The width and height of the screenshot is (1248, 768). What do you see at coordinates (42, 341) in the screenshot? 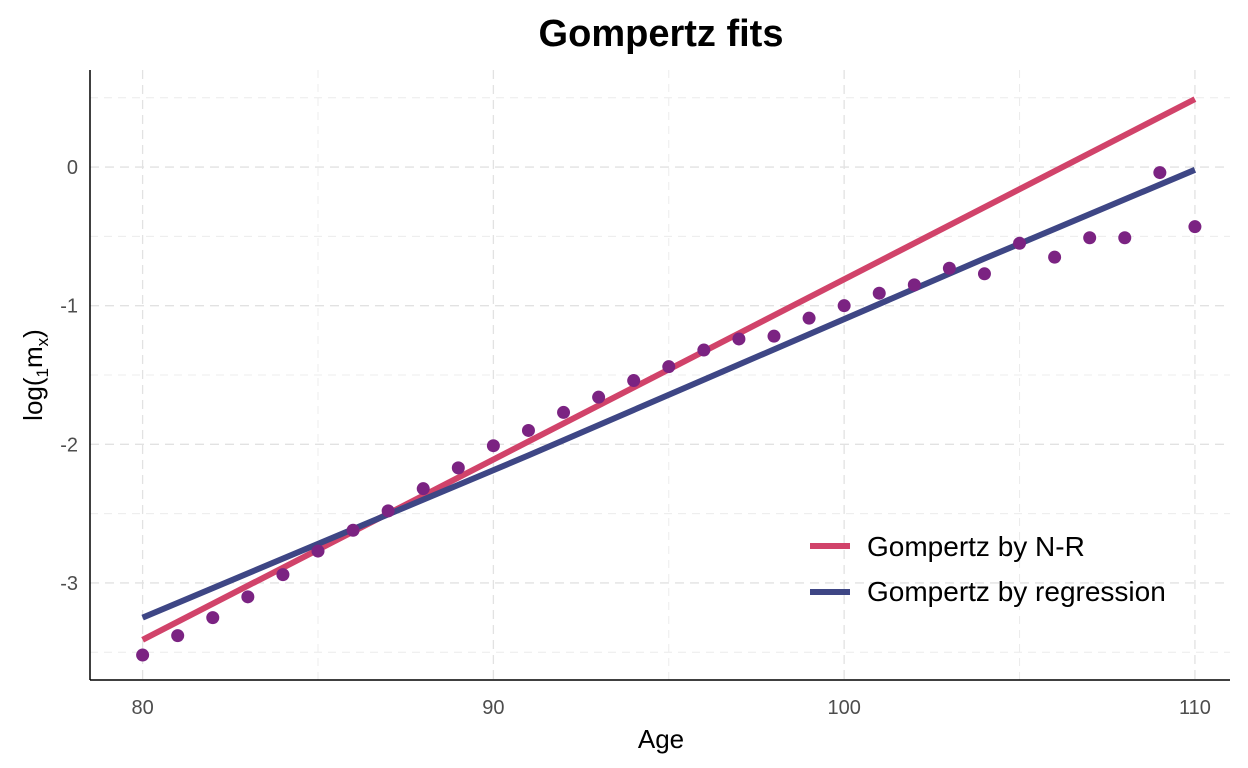
I see `y-axis-title-postsub: x` at bounding box center [42, 341].